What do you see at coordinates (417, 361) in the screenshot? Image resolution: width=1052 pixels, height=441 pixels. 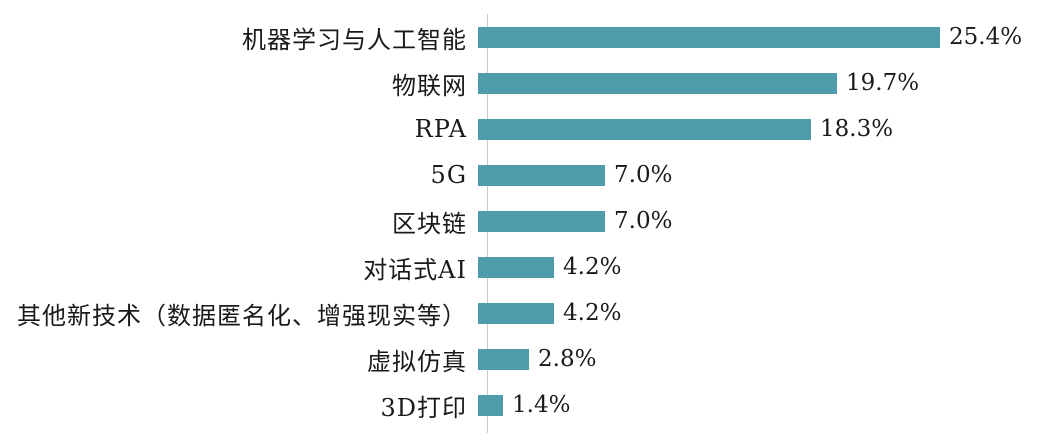 I see `category-label: 虚拟仿真` at bounding box center [417, 361].